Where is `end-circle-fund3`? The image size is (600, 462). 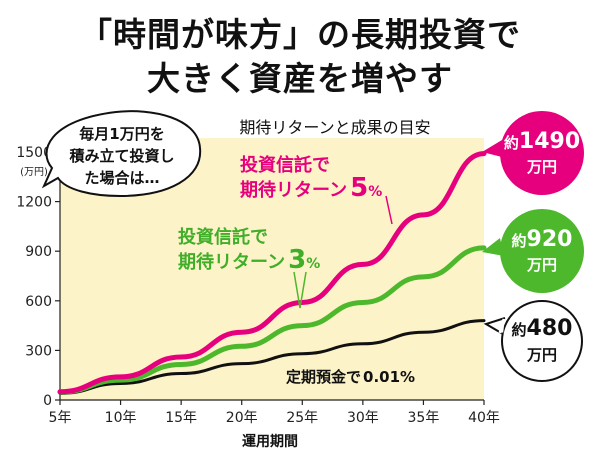 end-circle-fund3 is located at coordinates (542, 251).